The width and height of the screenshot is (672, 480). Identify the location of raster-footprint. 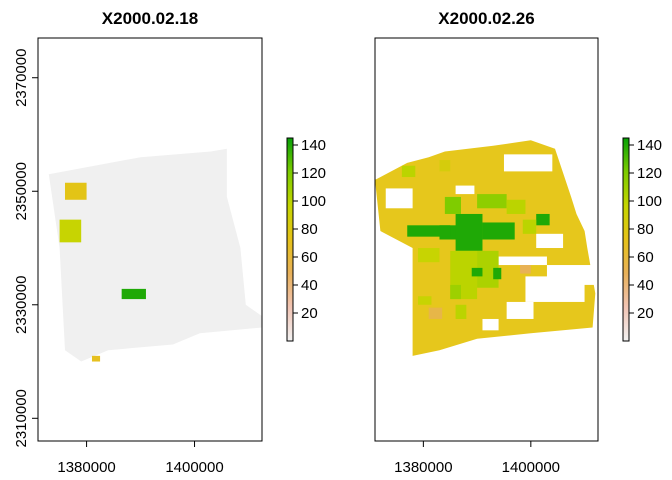
(155, 255).